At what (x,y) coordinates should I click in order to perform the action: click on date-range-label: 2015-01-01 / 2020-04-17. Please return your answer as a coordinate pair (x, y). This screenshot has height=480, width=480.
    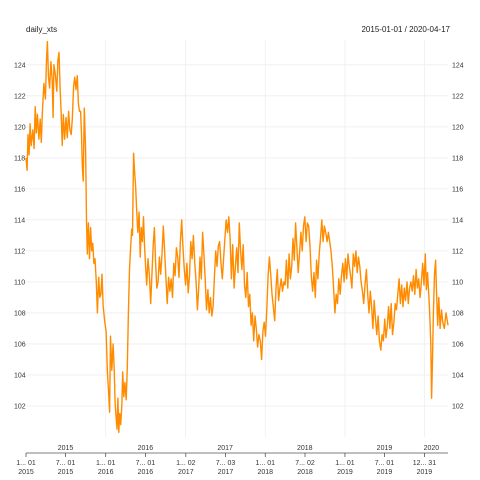
    Looking at the image, I should click on (405, 29).